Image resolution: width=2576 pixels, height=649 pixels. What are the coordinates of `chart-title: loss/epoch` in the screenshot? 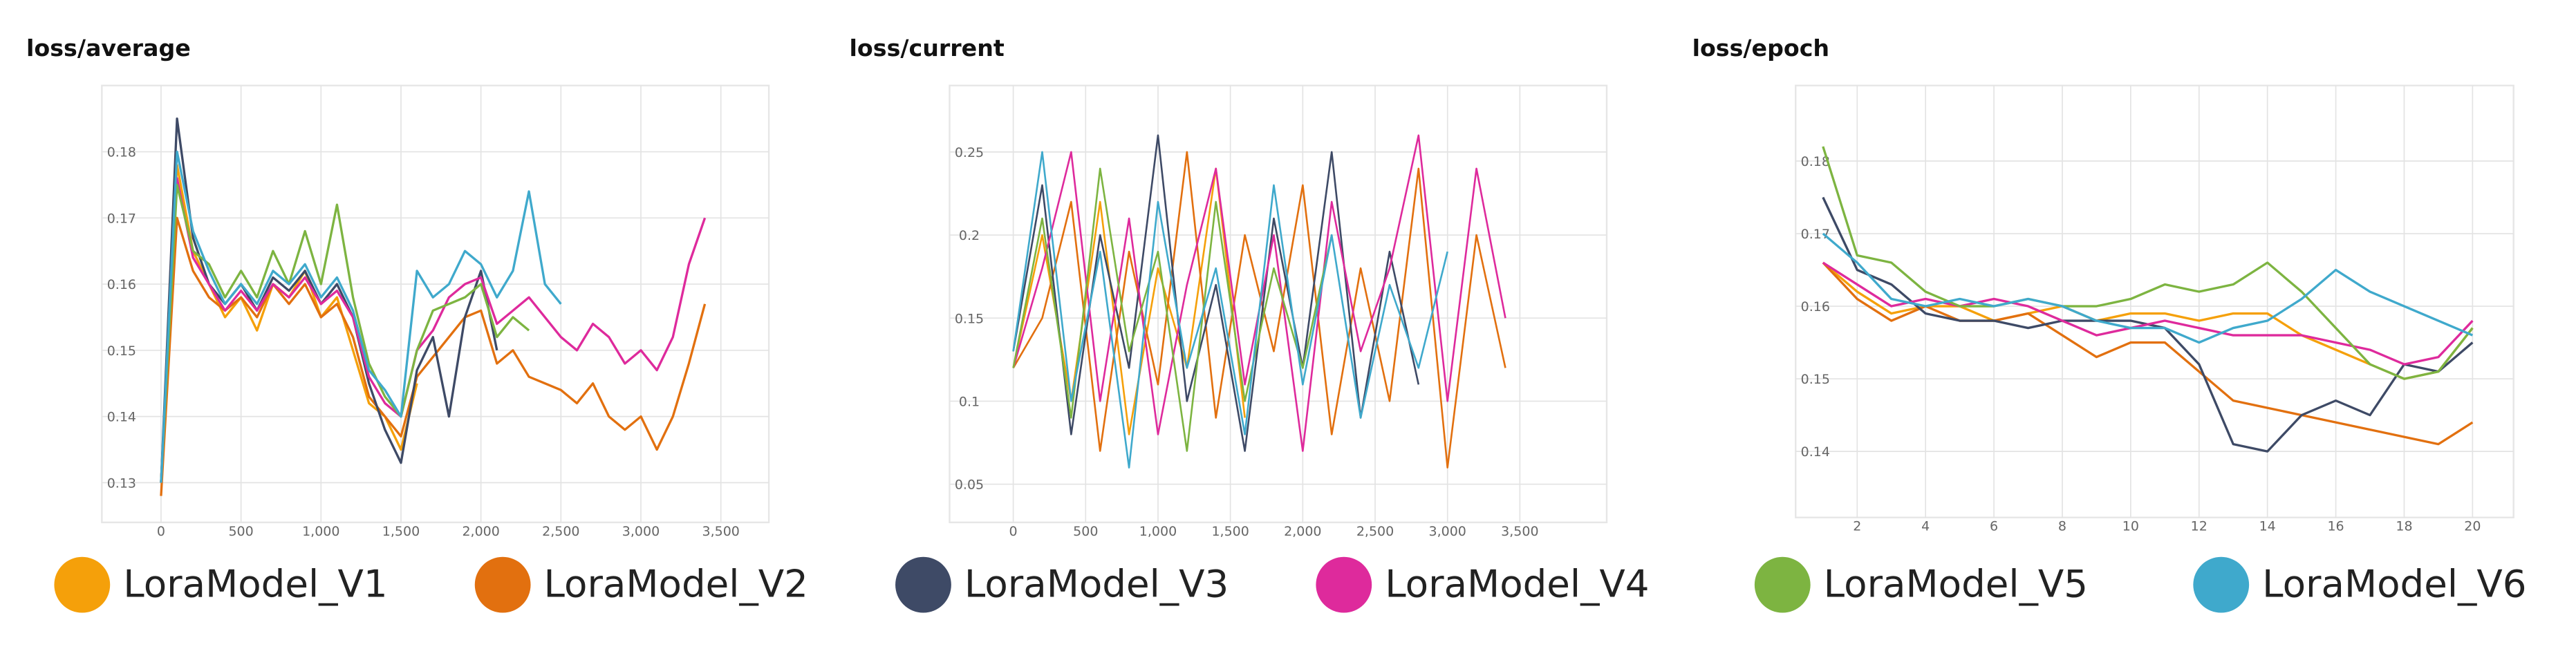 It's located at (1761, 48).